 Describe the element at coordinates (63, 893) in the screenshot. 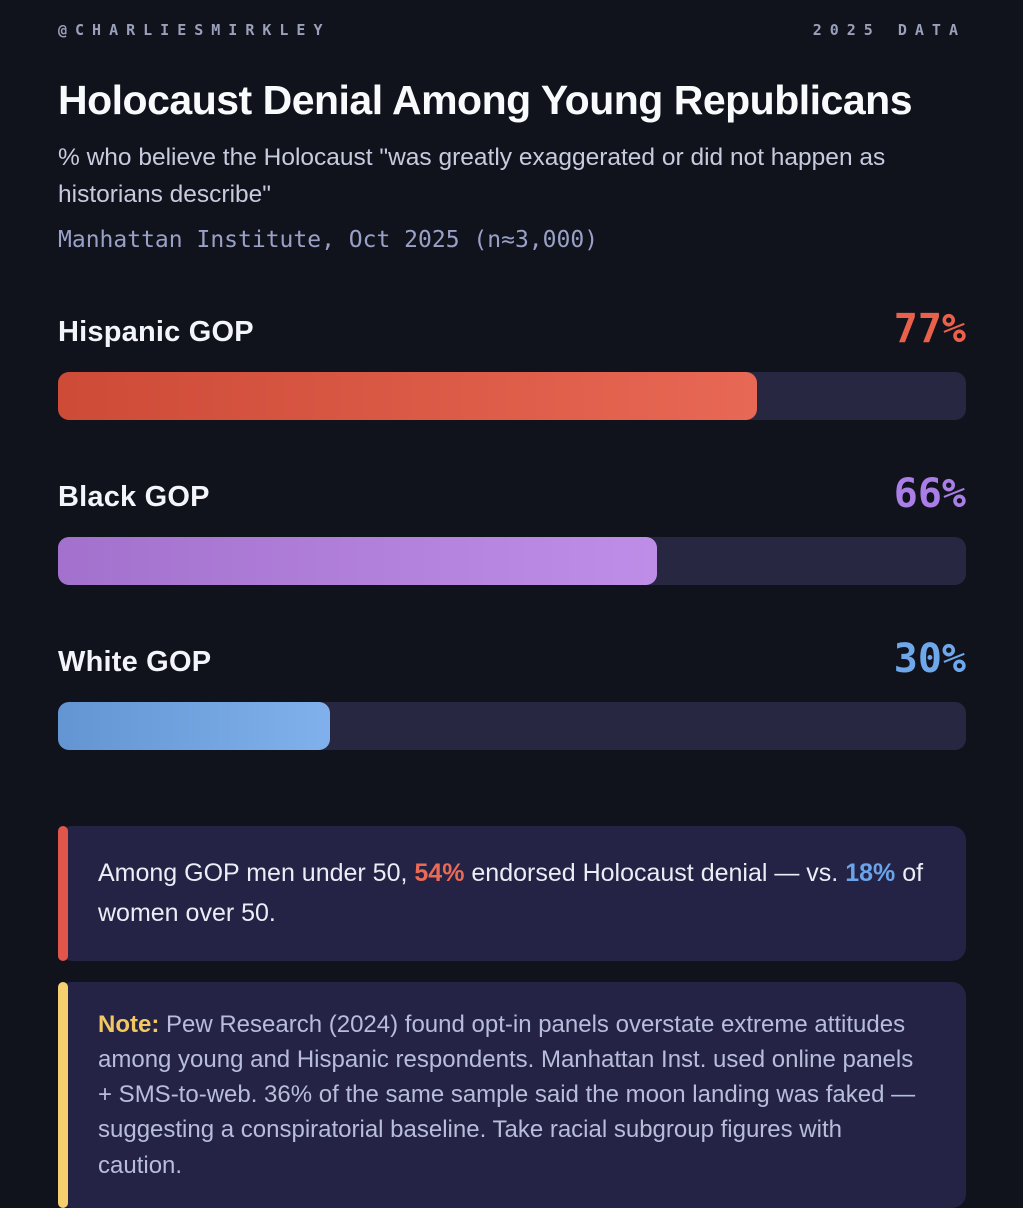

I see `stat-callout-accent-stripe` at that location.